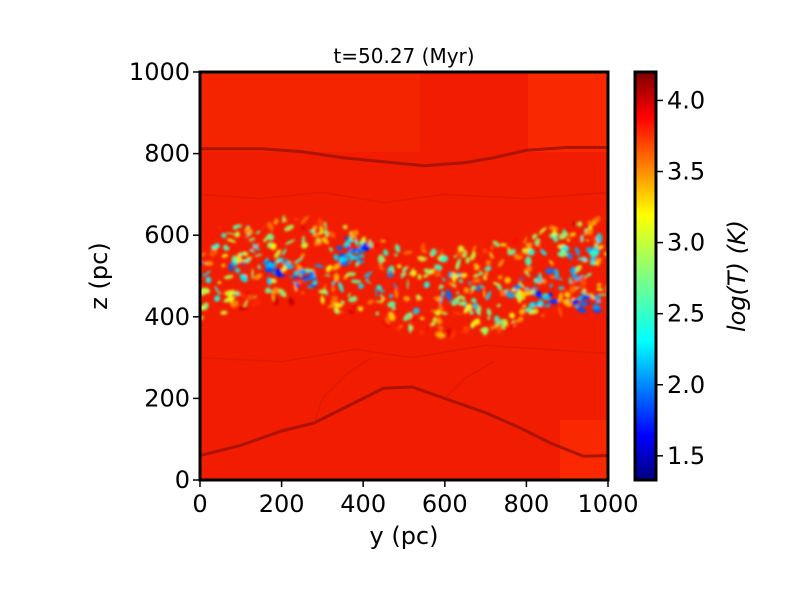  What do you see at coordinates (403, 56) in the screenshot?
I see `chart-title: t=50.27 (Myr)` at bounding box center [403, 56].